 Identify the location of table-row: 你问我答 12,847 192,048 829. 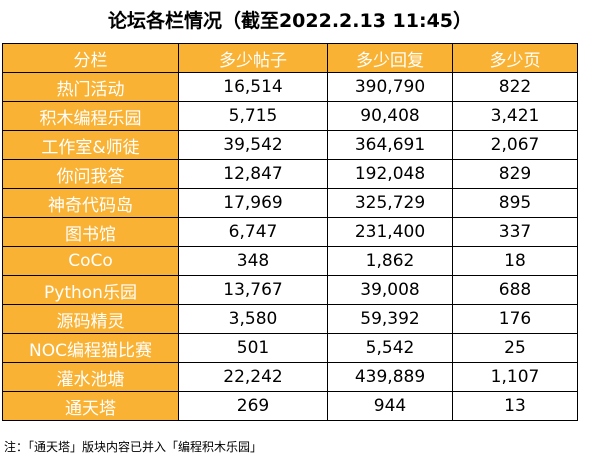
(290, 174).